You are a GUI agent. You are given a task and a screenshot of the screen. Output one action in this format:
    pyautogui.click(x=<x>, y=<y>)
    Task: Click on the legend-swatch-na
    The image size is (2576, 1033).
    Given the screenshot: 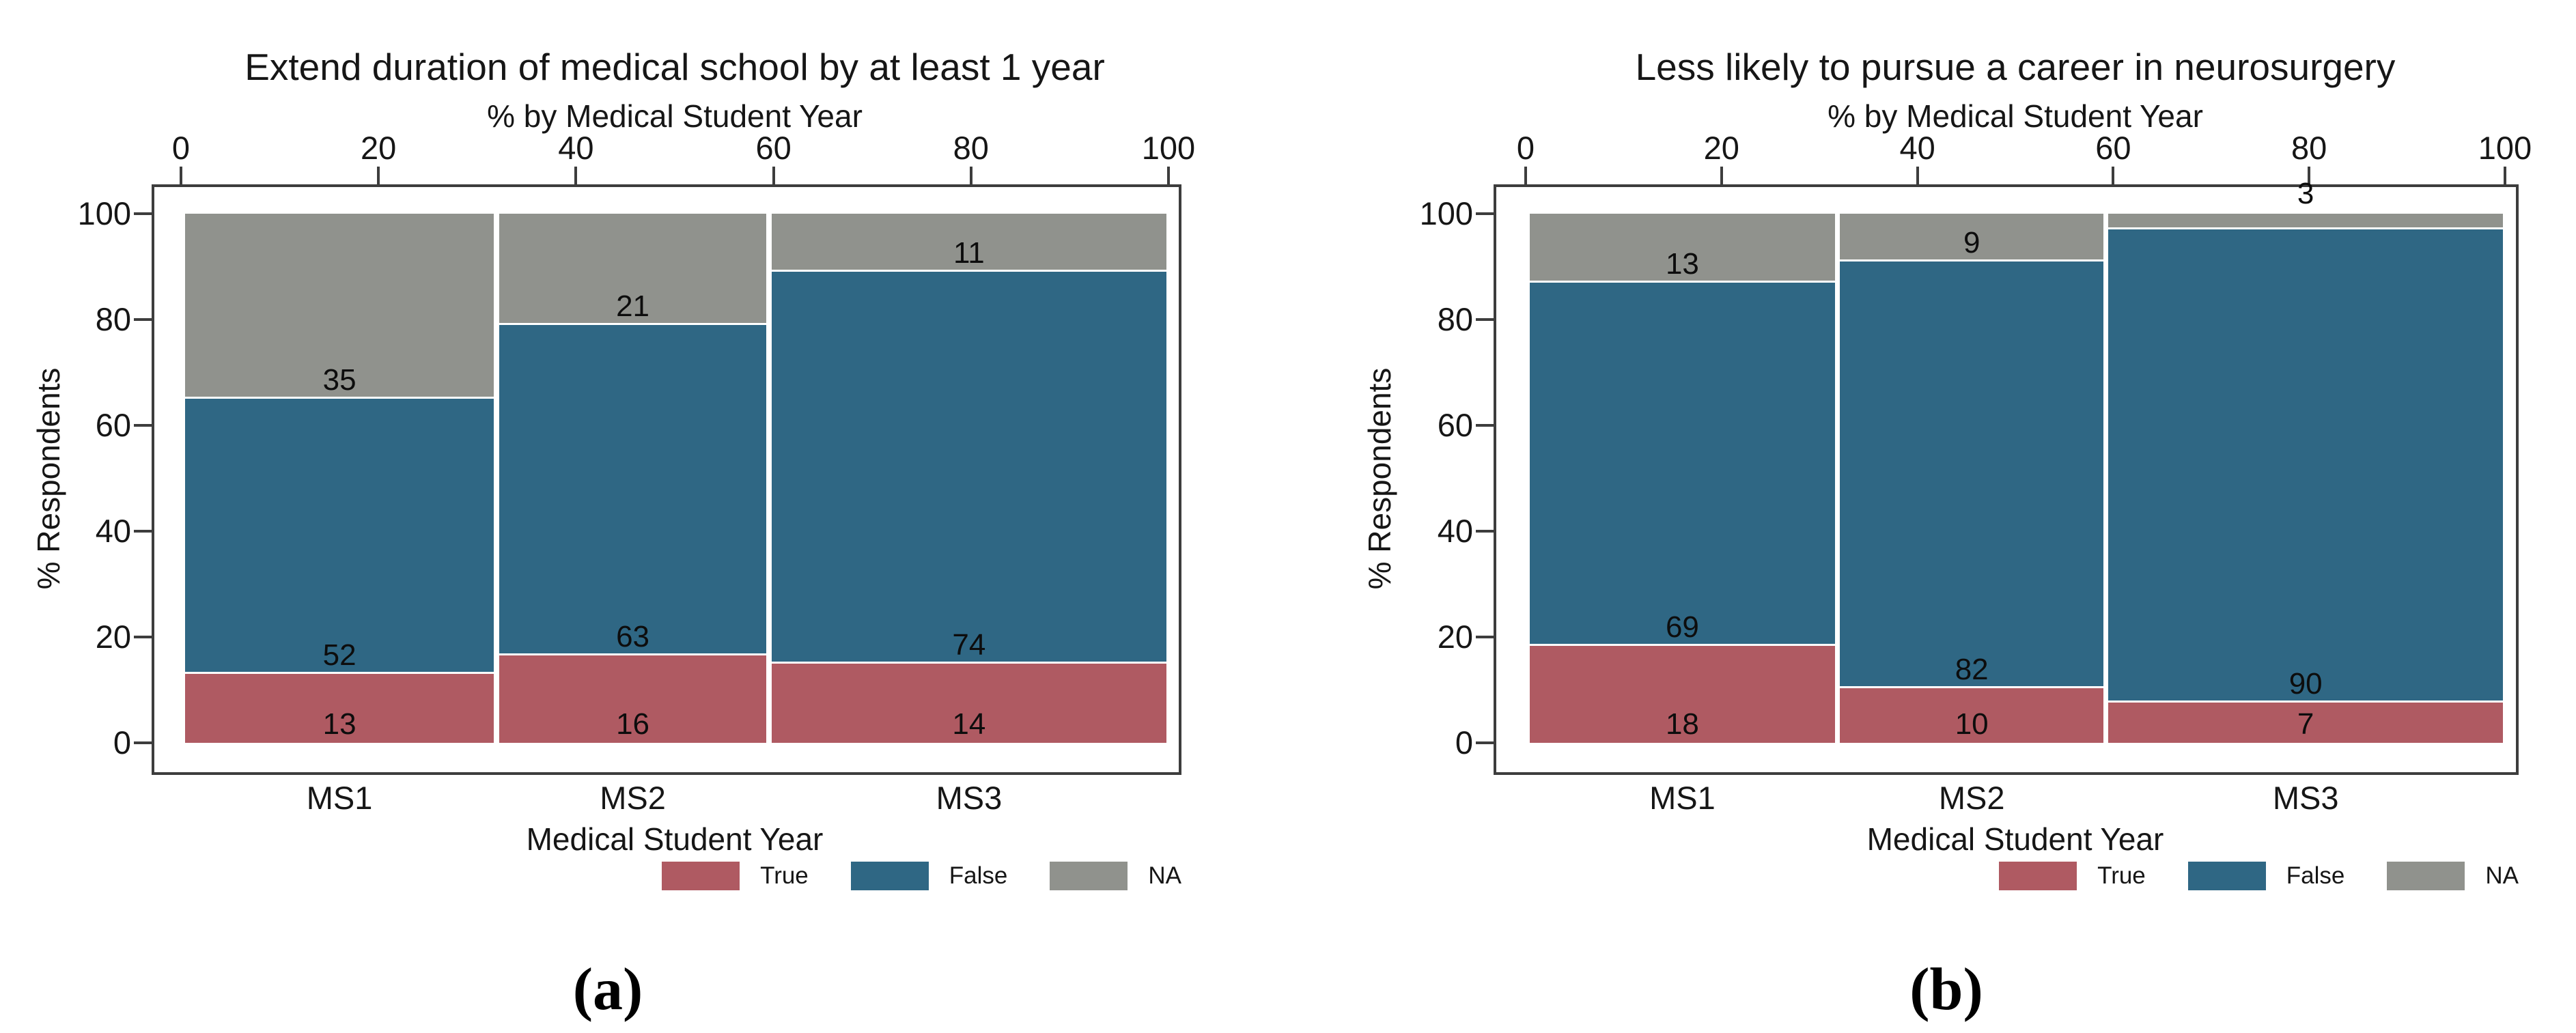 What is the action you would take?
    pyautogui.click(x=1089, y=876)
    